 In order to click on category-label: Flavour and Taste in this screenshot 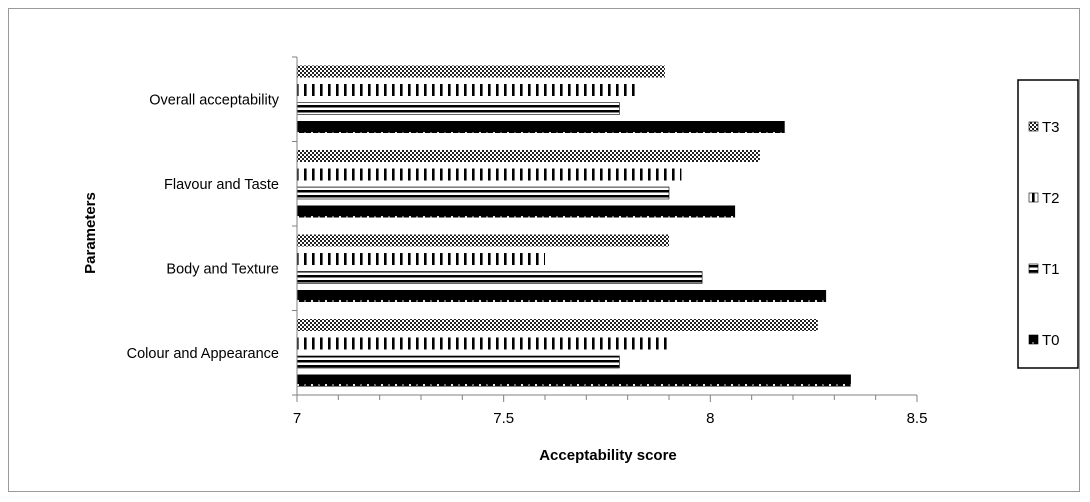, I will do `click(221, 185)`.